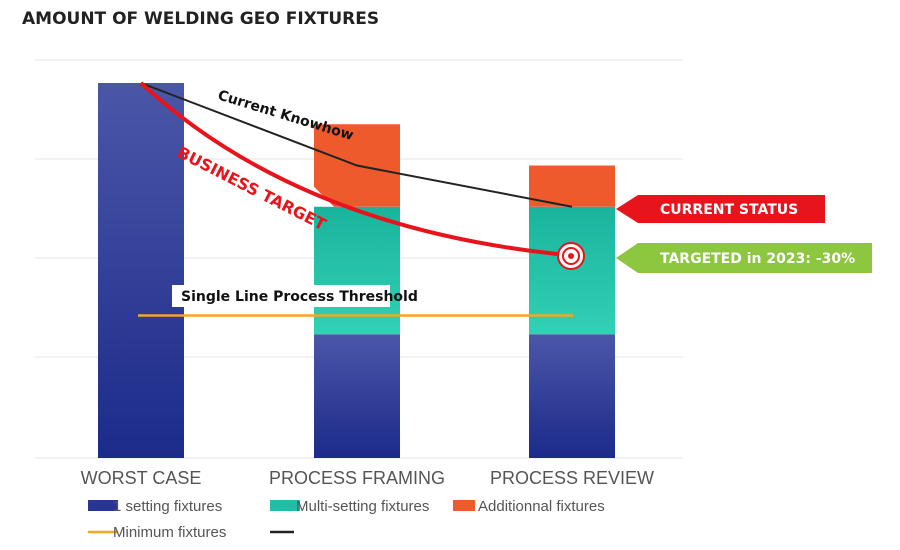  I want to click on chart-title: AMOUNT OF WELDING GEO FIXTURES, so click(200, 19).